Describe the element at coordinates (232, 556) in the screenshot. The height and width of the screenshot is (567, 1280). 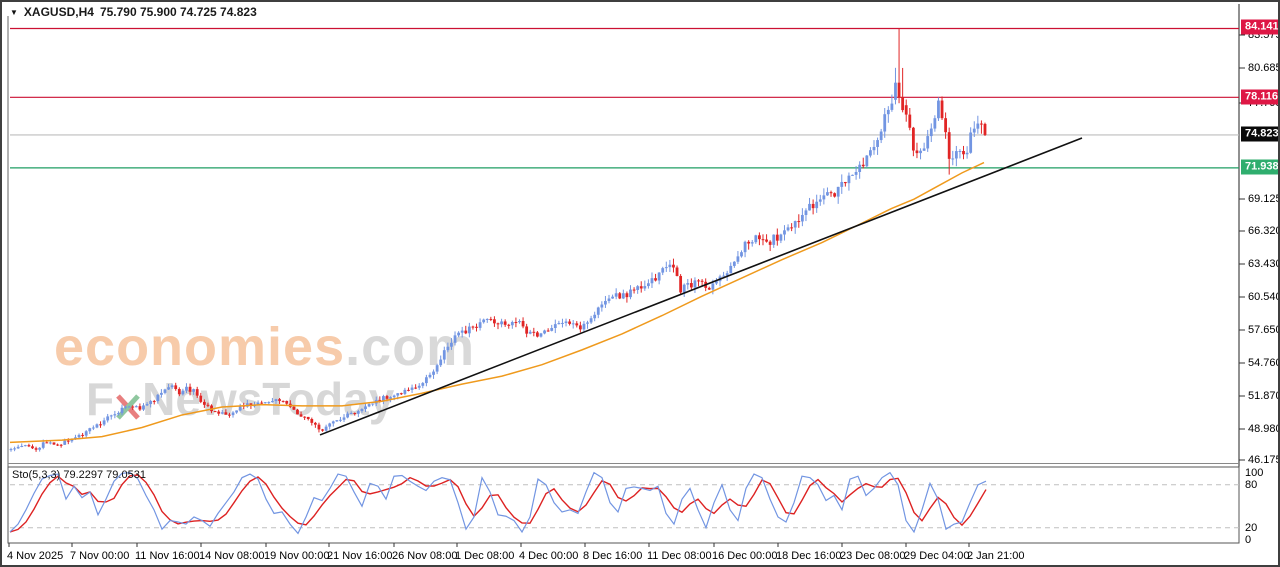
I see `date-tick-label: 14 Nov 08:00` at that location.